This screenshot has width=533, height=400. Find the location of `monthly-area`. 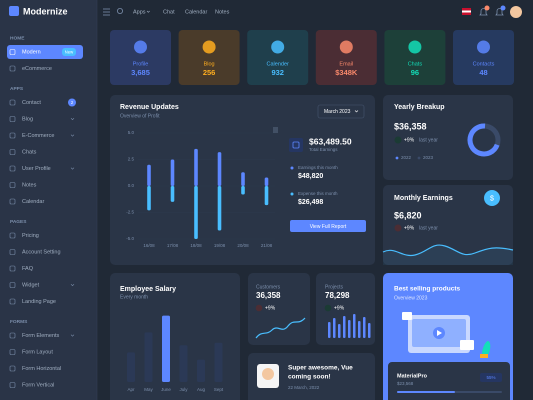

monthly-area is located at coordinates (448, 255).